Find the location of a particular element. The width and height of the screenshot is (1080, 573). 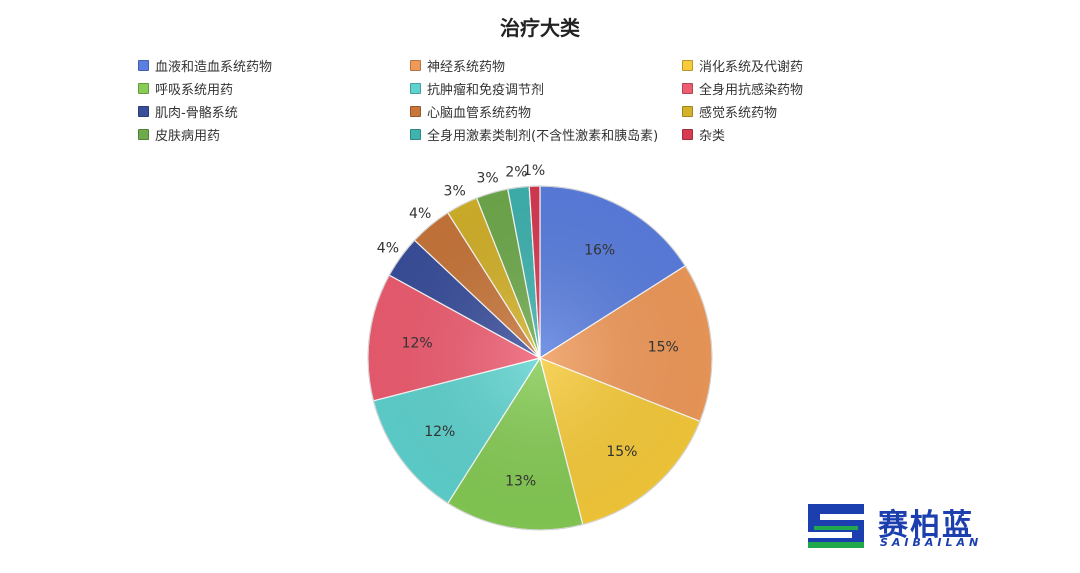

brand-logo: 赛柏蓝 SAIBAILAN is located at coordinates (931, 526).